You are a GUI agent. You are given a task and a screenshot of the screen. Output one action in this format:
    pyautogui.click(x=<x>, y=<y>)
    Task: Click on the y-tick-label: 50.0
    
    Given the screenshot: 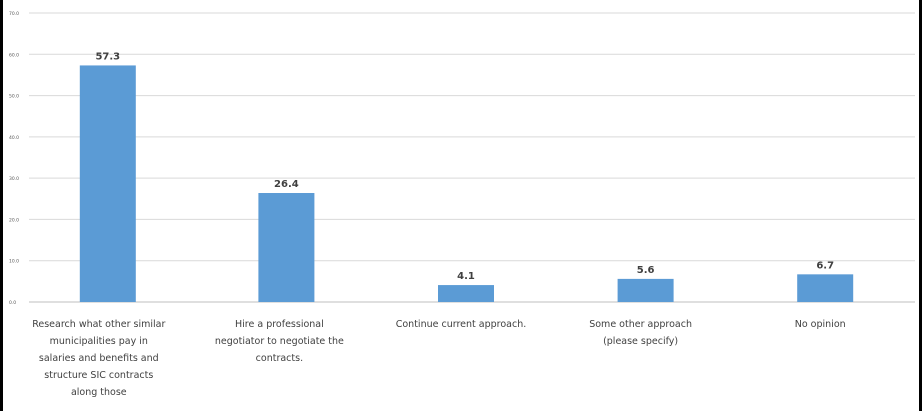 What is the action you would take?
    pyautogui.click(x=14, y=97)
    